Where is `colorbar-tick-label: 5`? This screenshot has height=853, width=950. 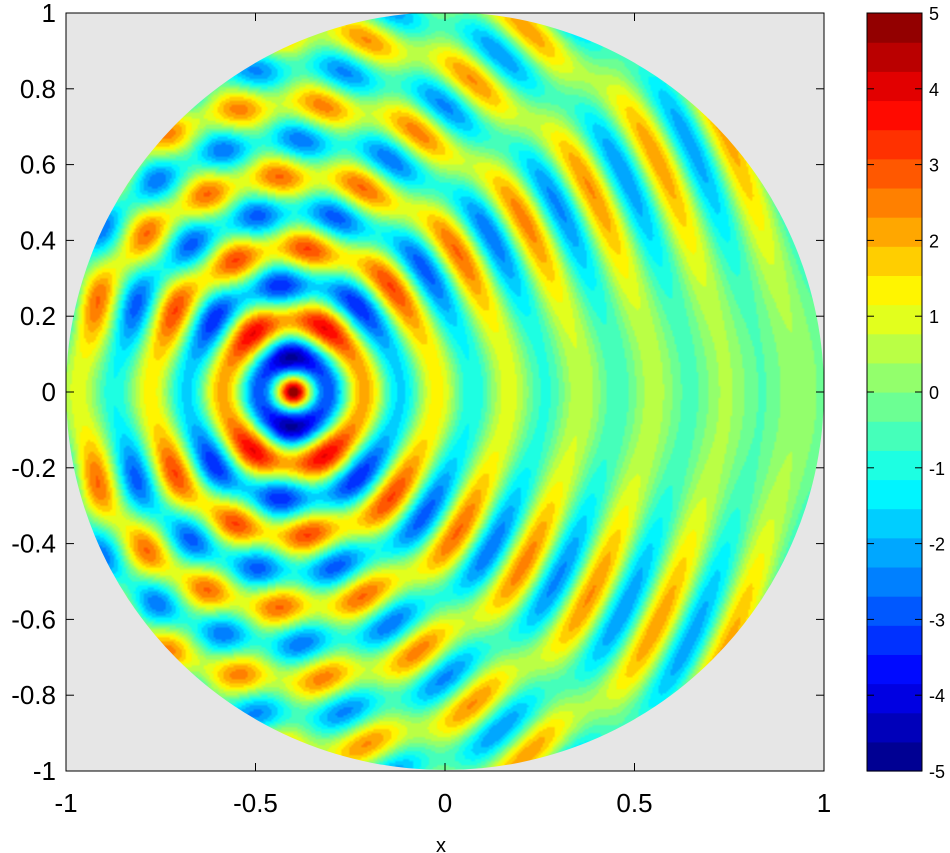 colorbar-tick-label: 5 is located at coordinates (934, 14).